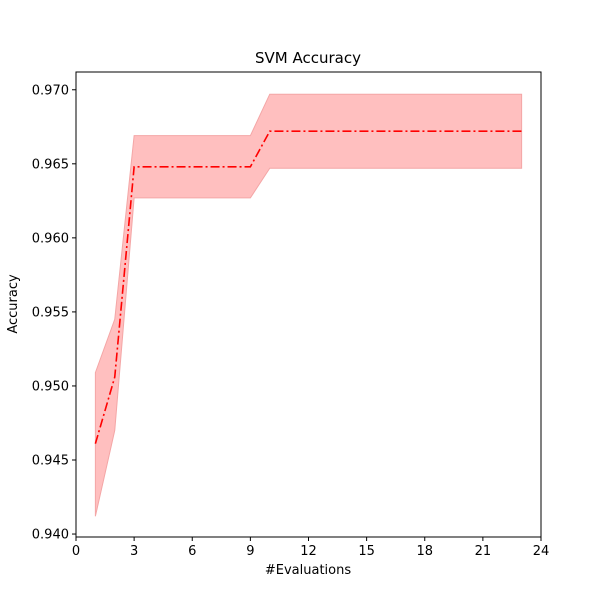 This screenshot has height=600, width=600. What do you see at coordinates (50, 460) in the screenshot?
I see `y-tick-label: 0.945` at bounding box center [50, 460].